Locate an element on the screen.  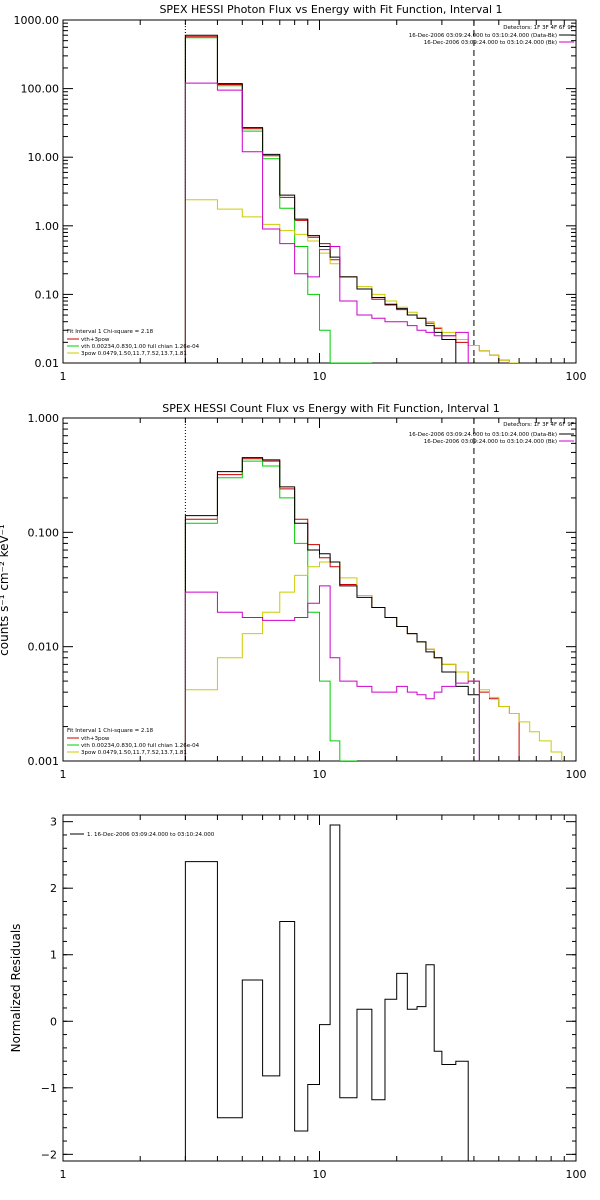
count-fit-legend-1: vth+3pow is located at coordinates (95, 739).